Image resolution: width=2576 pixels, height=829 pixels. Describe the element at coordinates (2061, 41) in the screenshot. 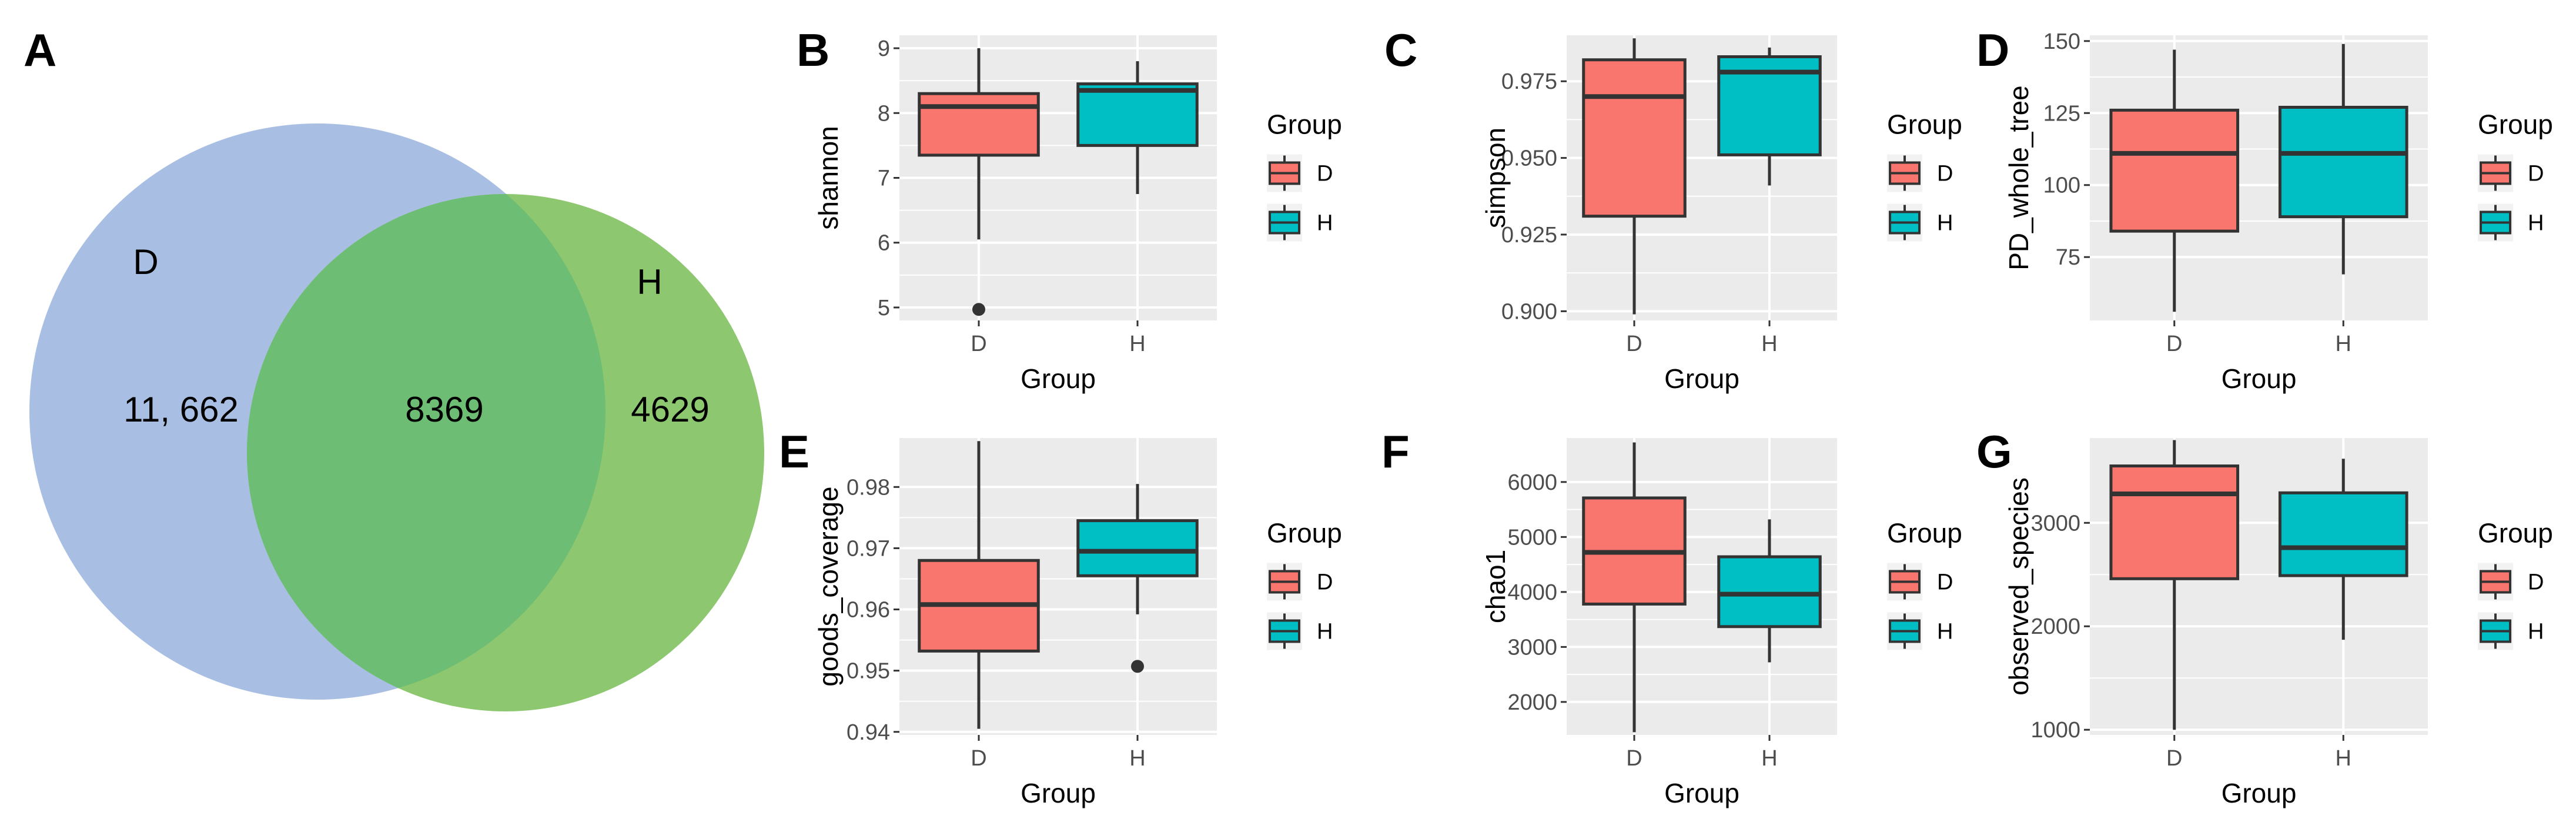

I see `y-tick-label: 150` at that location.